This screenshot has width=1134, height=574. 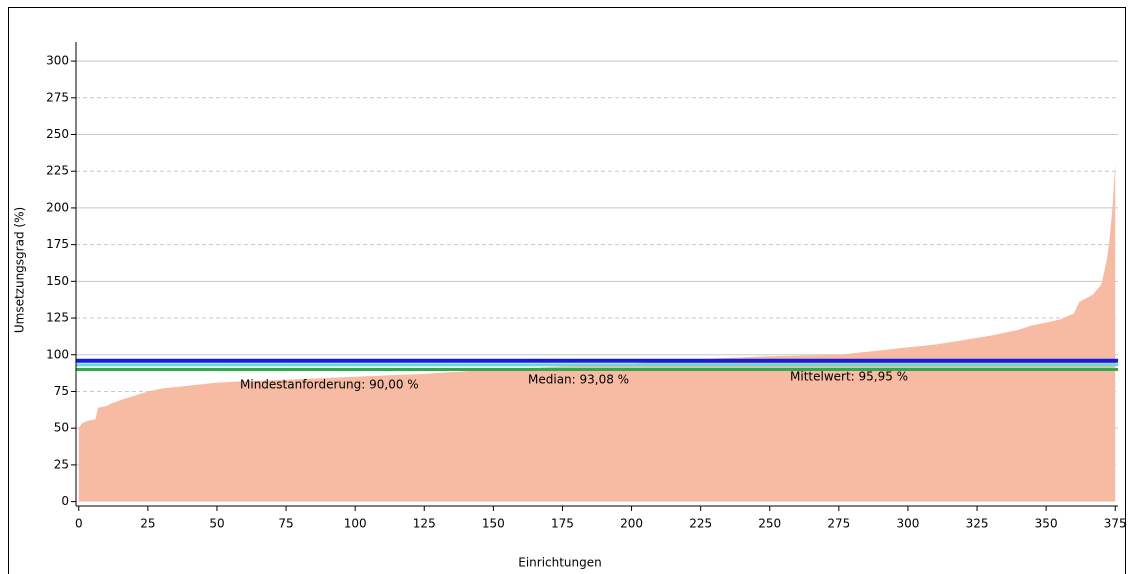 What do you see at coordinates (65, 501) in the screenshot?
I see `y-tick-label: 0` at bounding box center [65, 501].